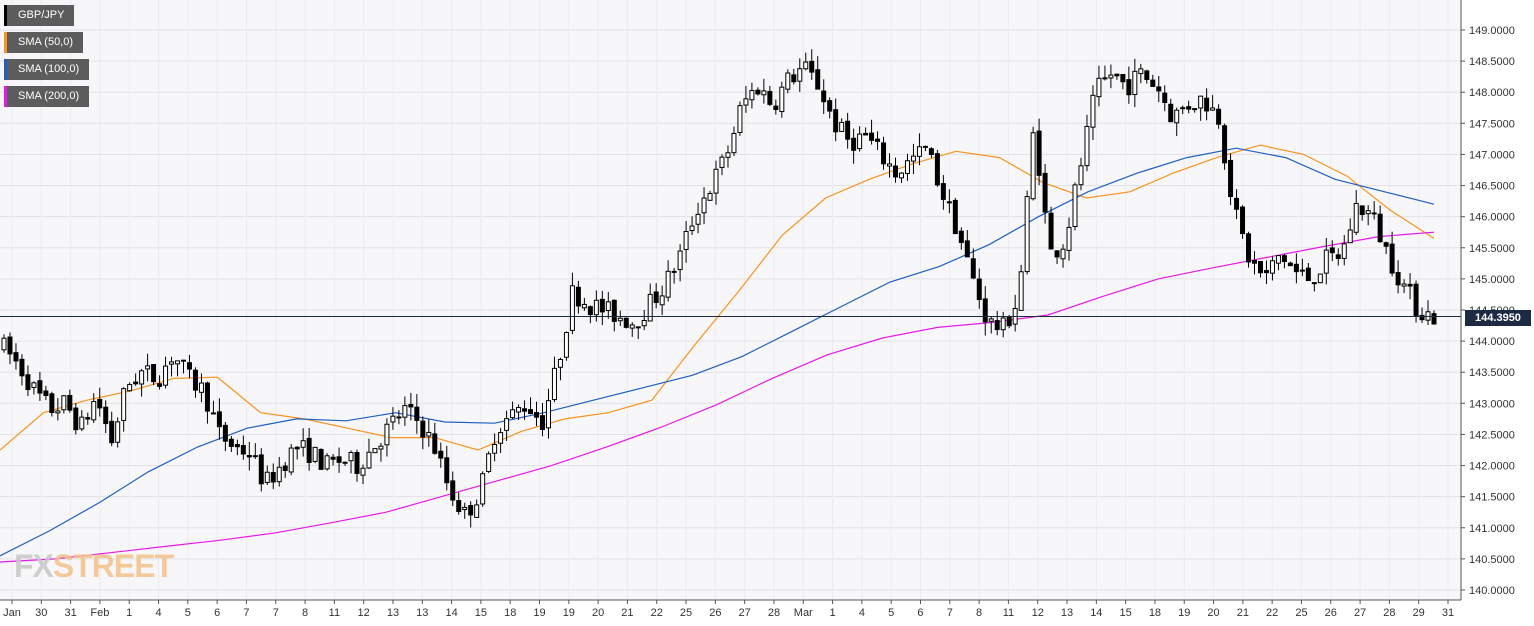 Image resolution: width=1534 pixels, height=626 pixels. What do you see at coordinates (598, 613) in the screenshot?
I see `x-tick-label: 20` at bounding box center [598, 613].